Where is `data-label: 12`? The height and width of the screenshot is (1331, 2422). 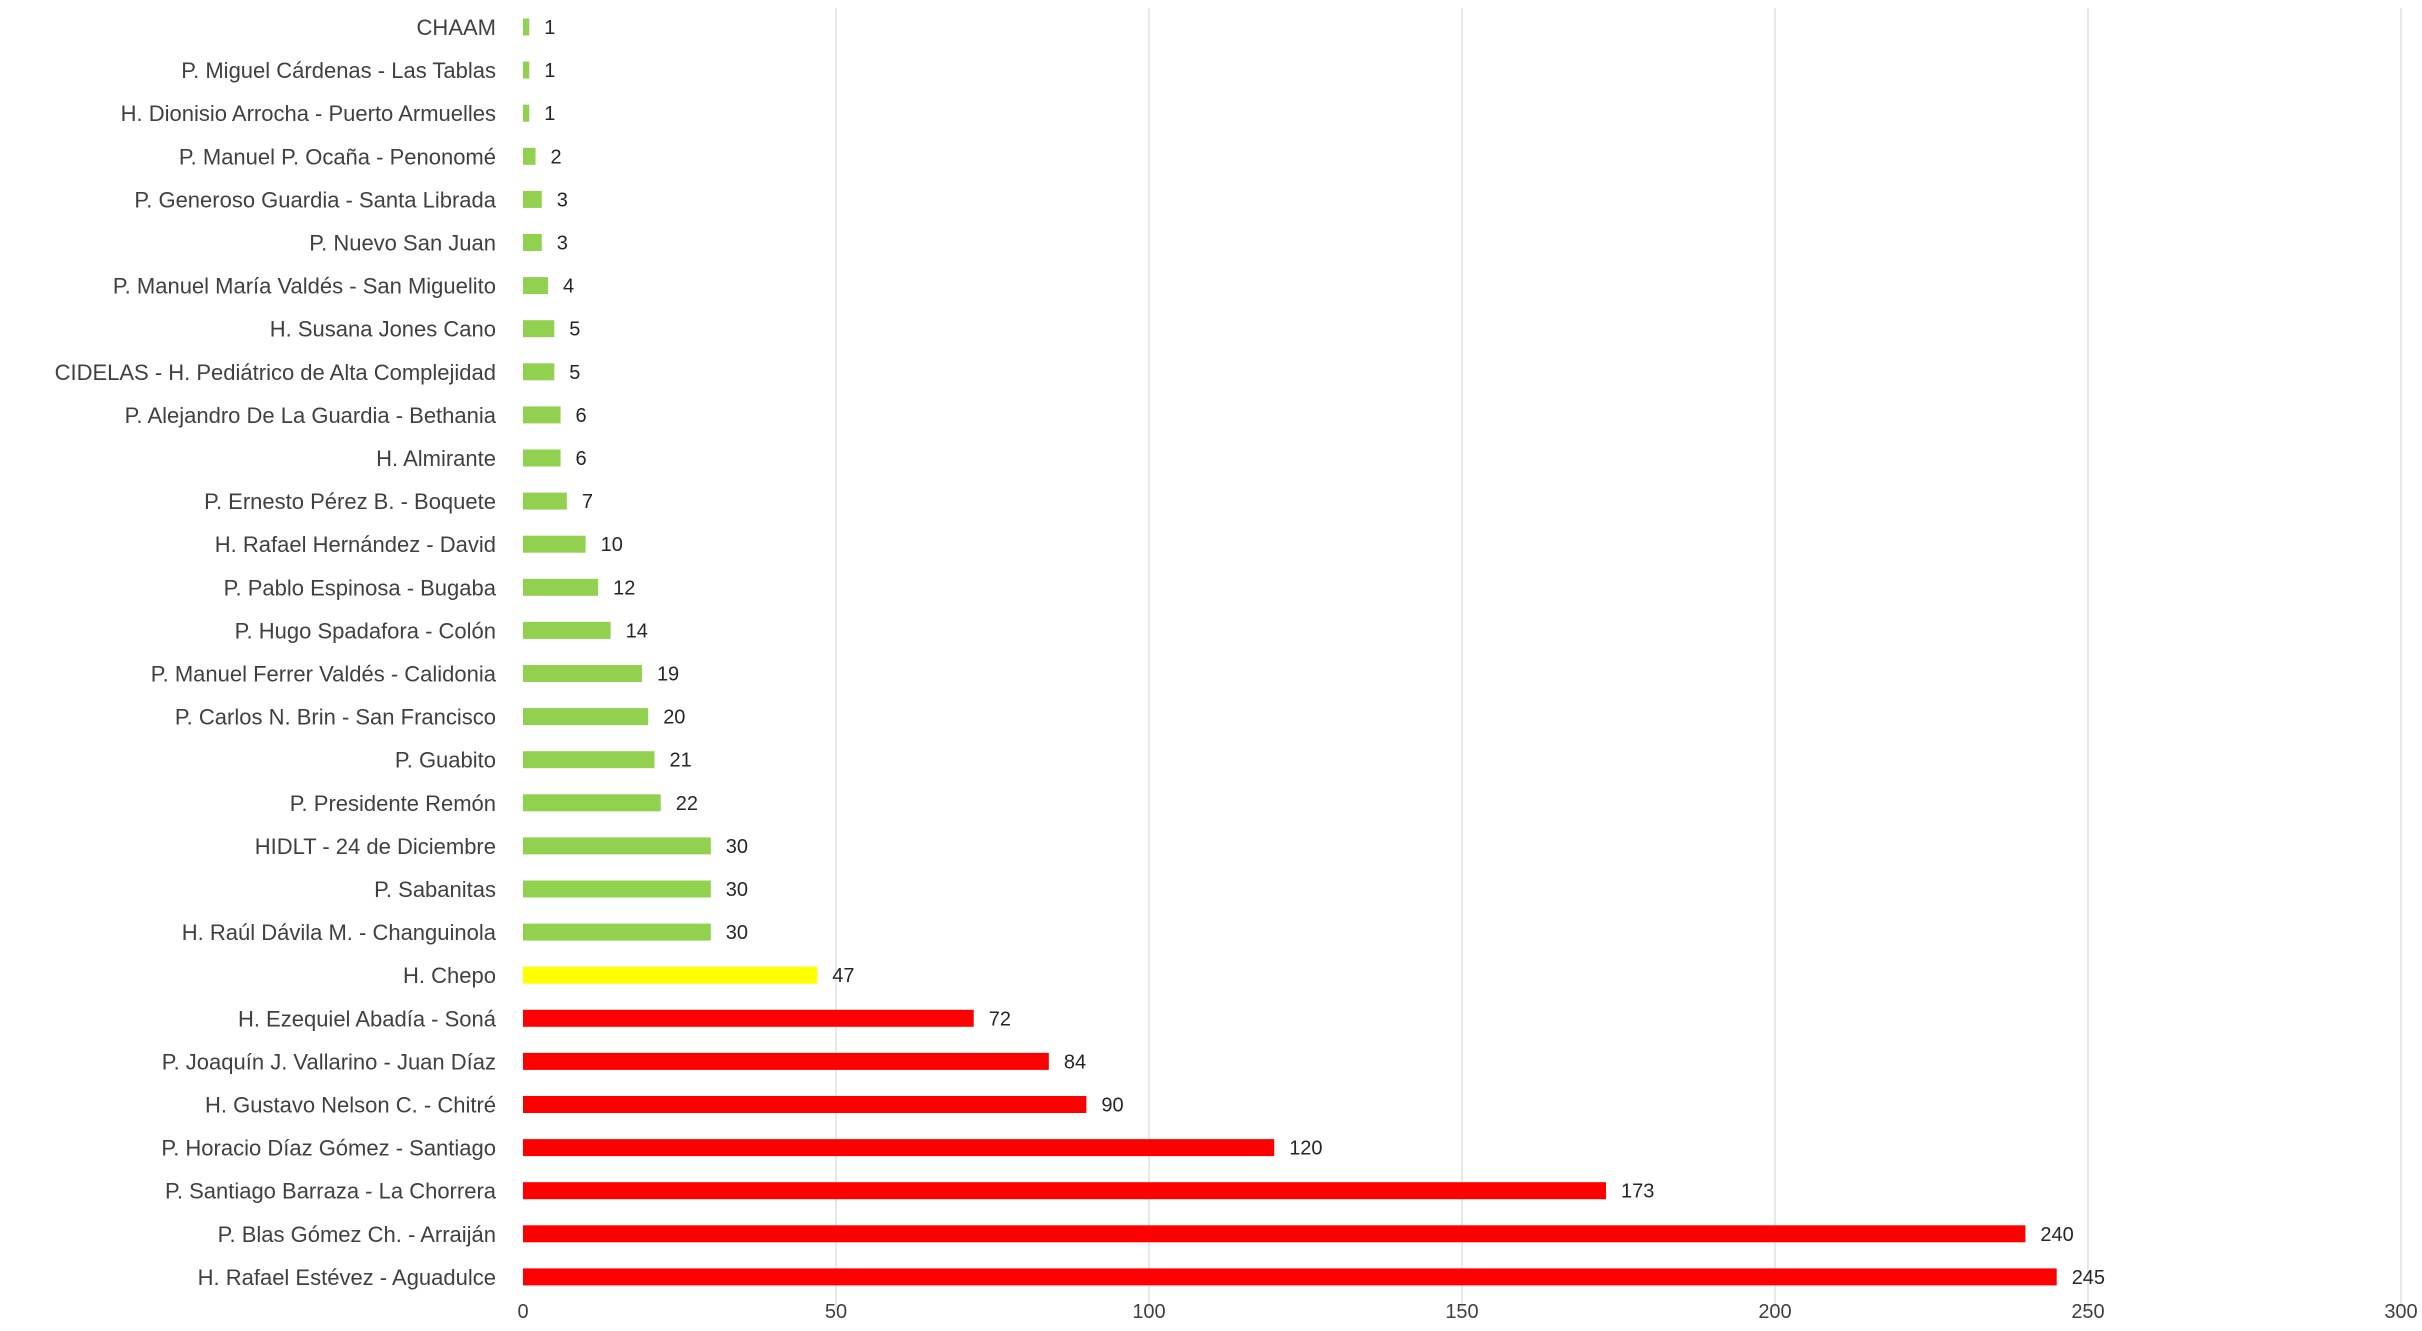
data-label: 12 is located at coordinates (624, 588).